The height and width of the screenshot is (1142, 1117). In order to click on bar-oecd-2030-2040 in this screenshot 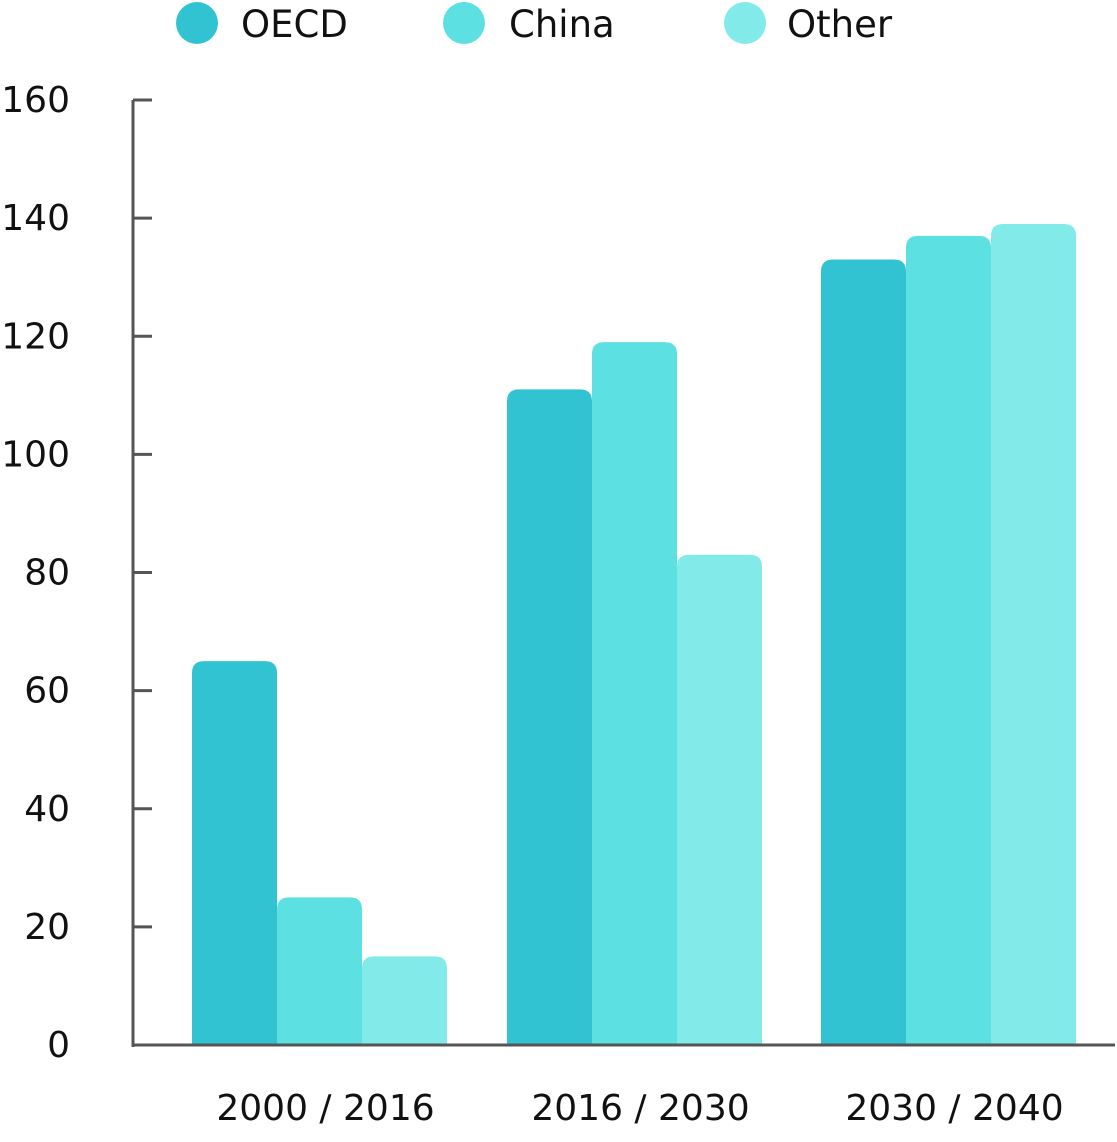, I will do `click(863, 652)`.